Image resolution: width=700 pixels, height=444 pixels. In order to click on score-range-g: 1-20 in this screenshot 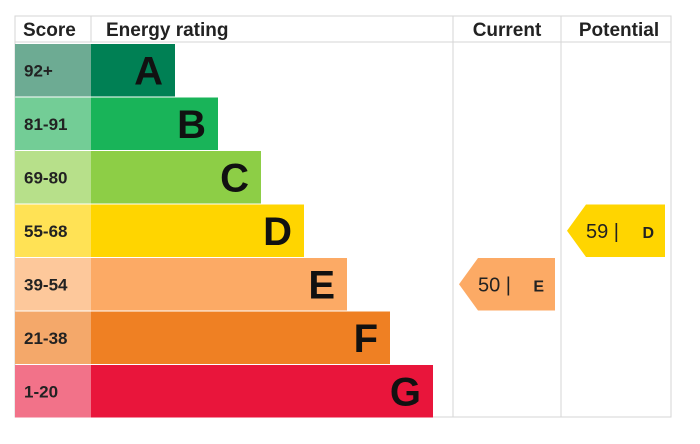, I will do `click(41, 391)`.